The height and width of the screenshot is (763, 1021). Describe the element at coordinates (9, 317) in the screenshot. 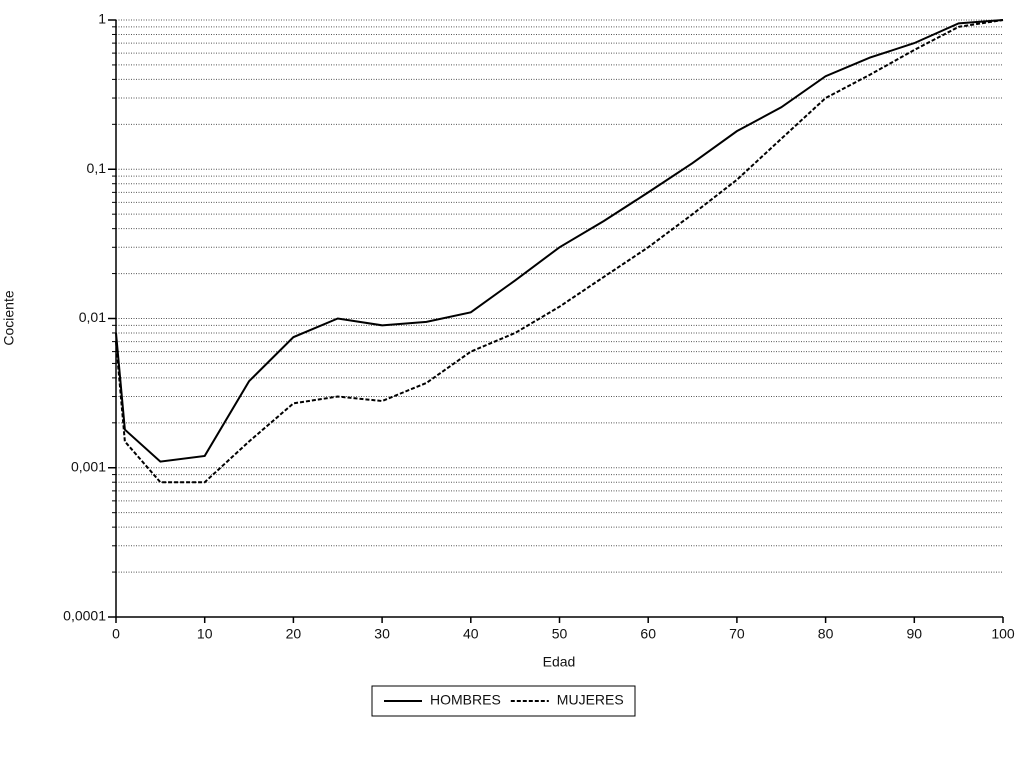

I see `y-axis-label: Cociente` at that location.